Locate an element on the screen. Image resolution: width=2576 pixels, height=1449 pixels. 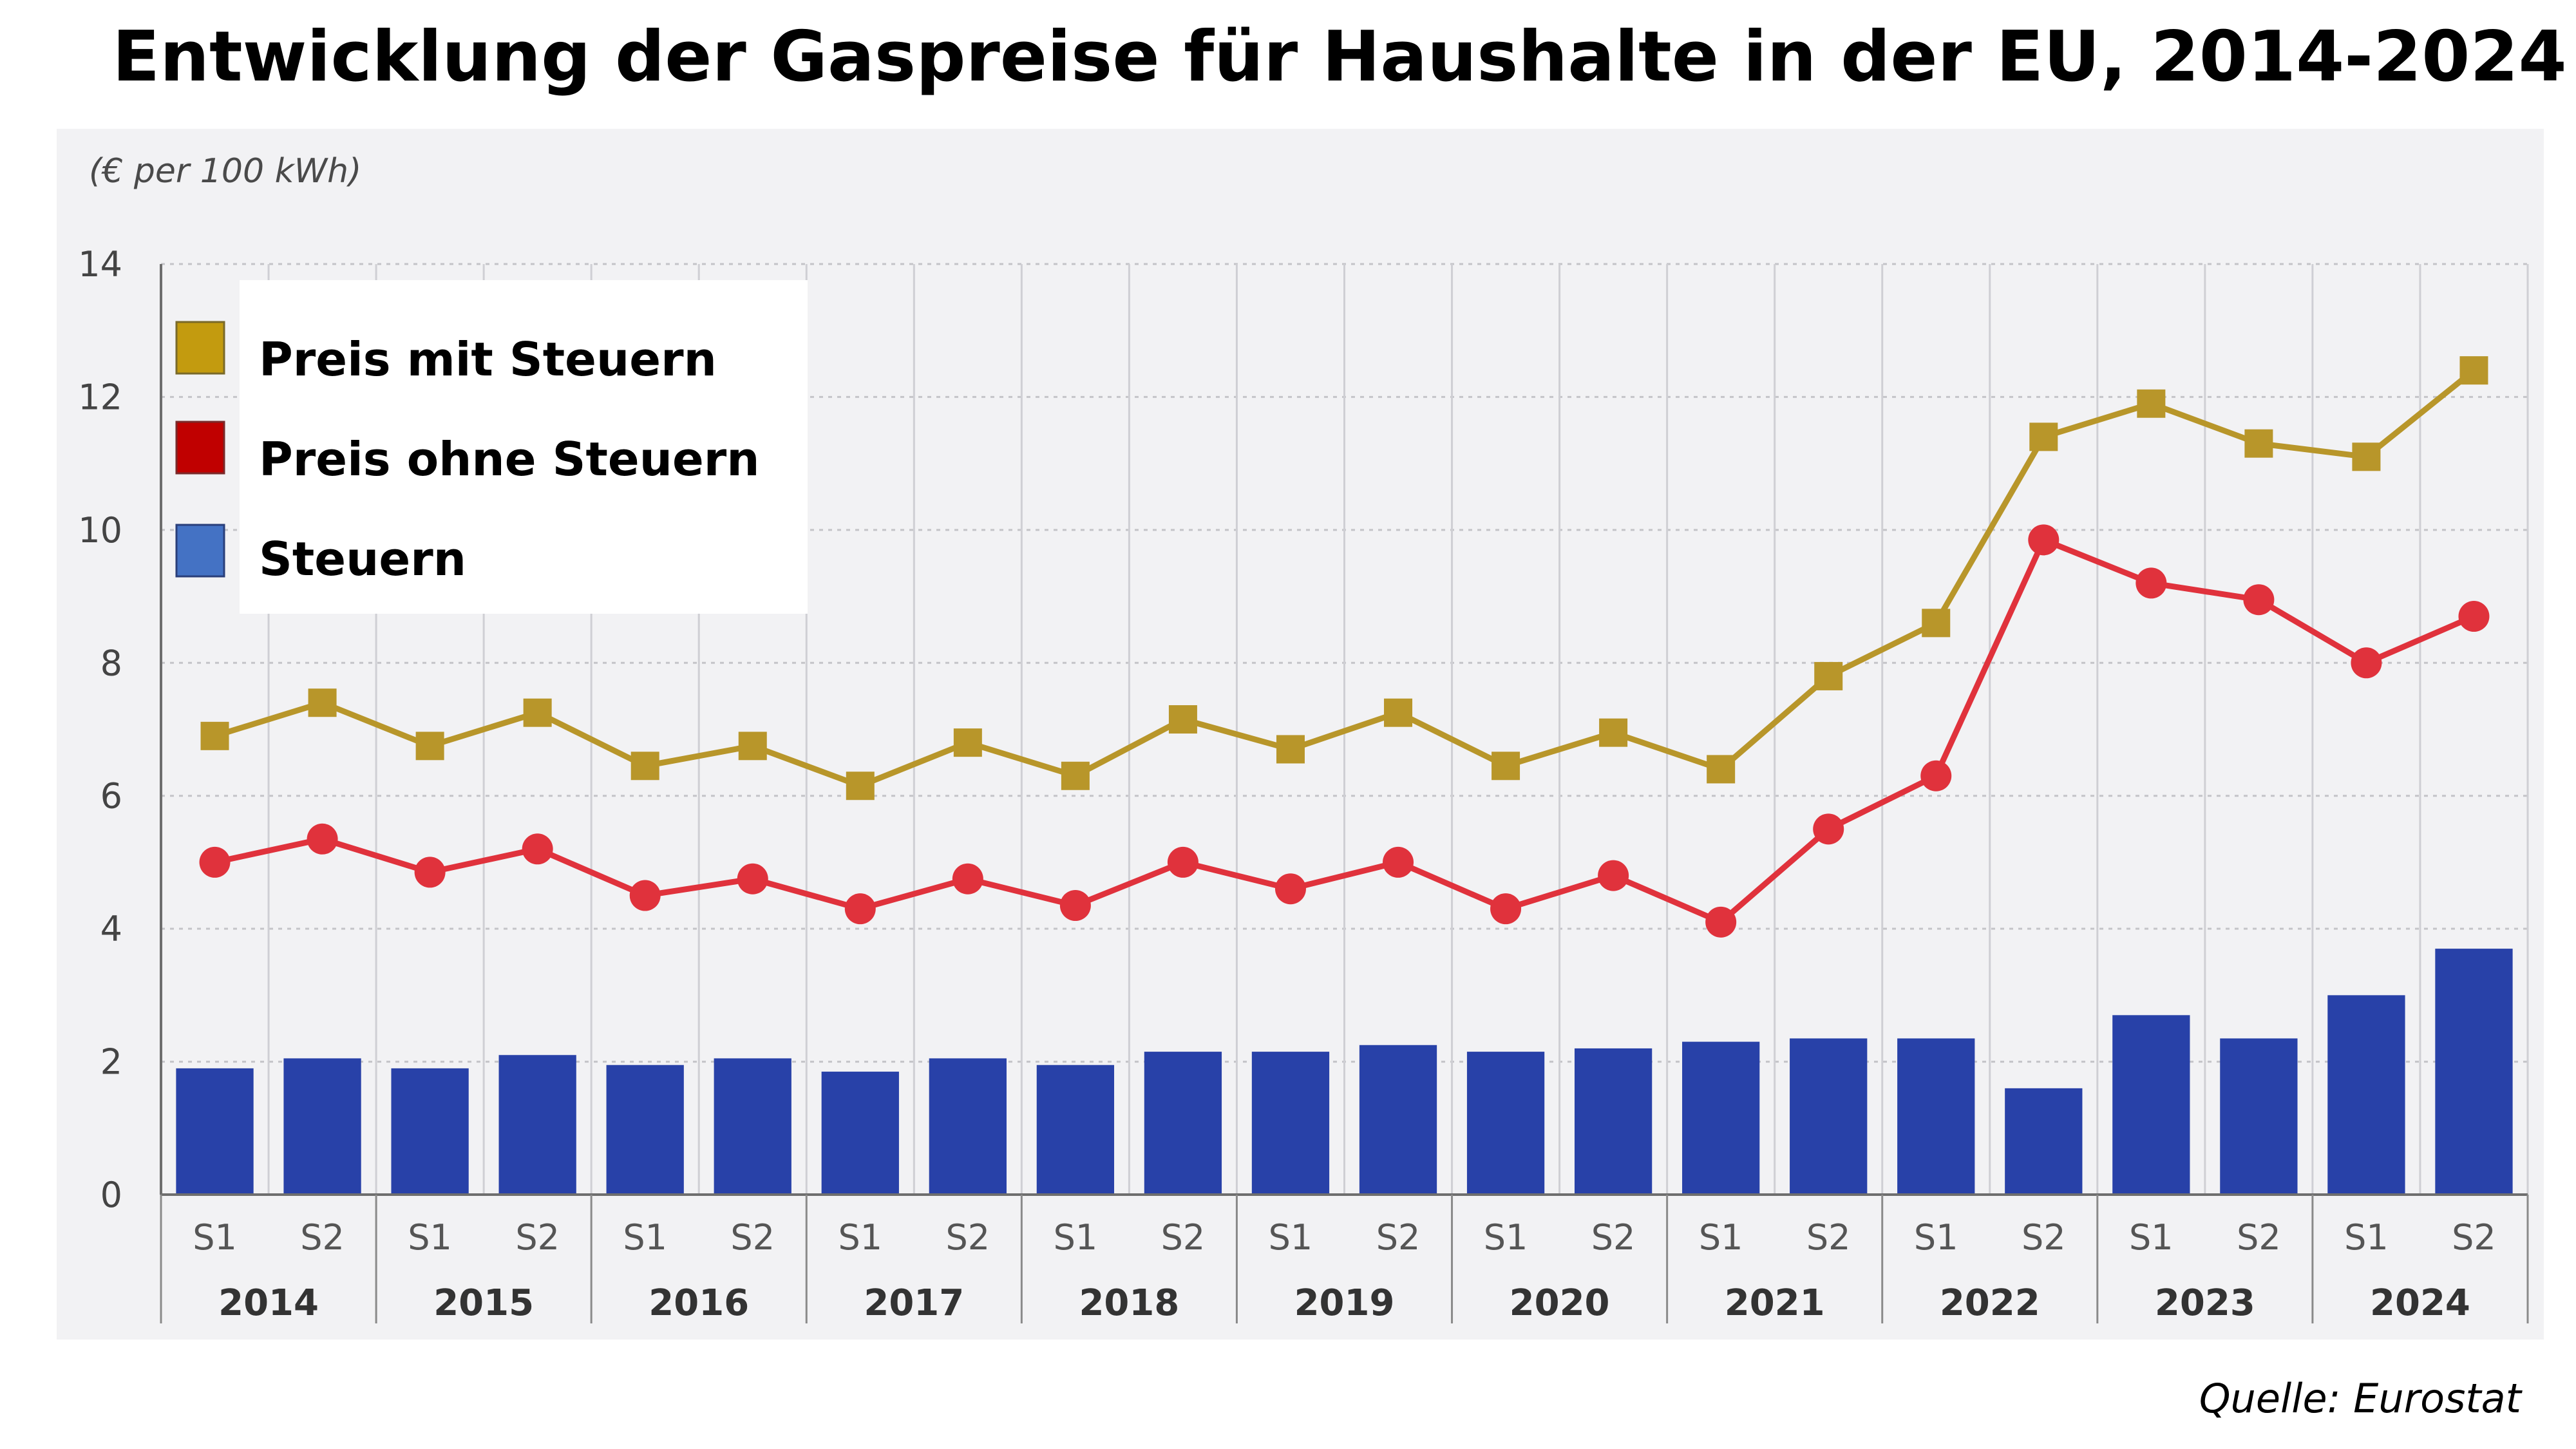
year-label: 2022 is located at coordinates (1990, 1303).